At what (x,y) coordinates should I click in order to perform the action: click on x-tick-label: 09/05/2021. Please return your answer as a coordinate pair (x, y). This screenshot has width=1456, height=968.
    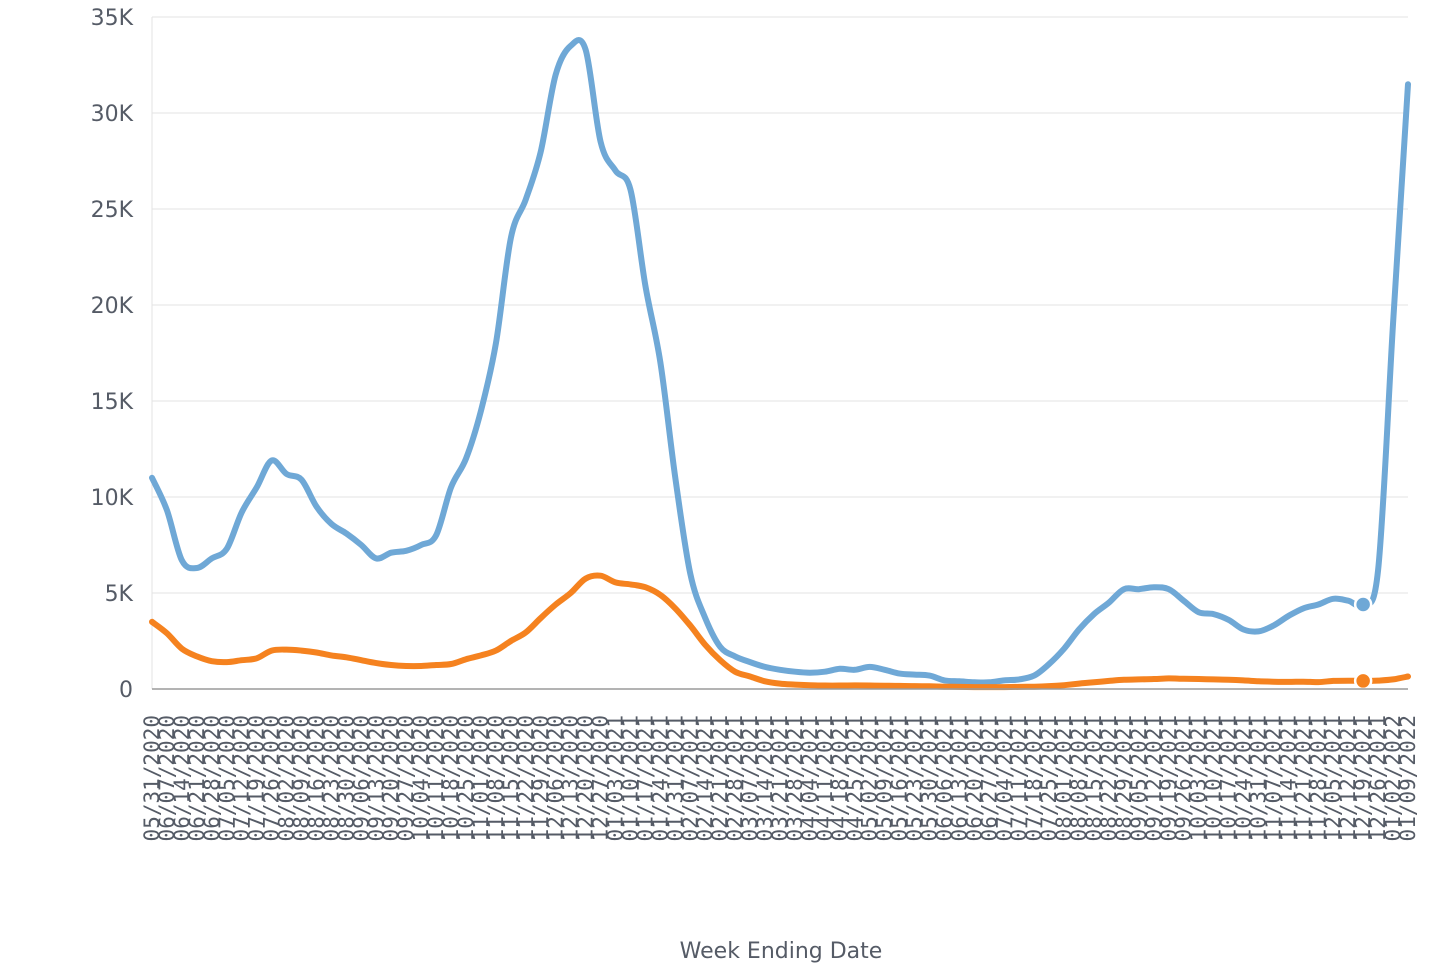
    Looking at the image, I should click on (1139, 778).